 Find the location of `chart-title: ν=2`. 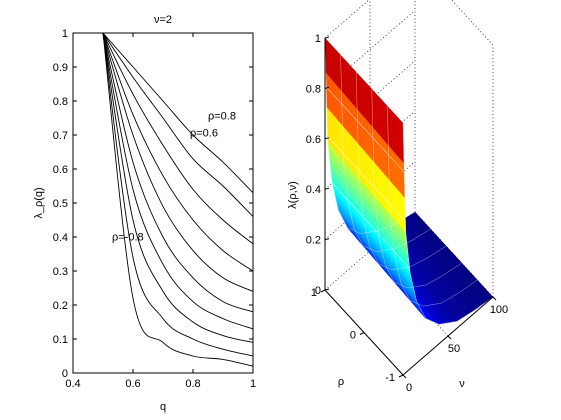

chart-title: ν=2 is located at coordinates (163, 20).